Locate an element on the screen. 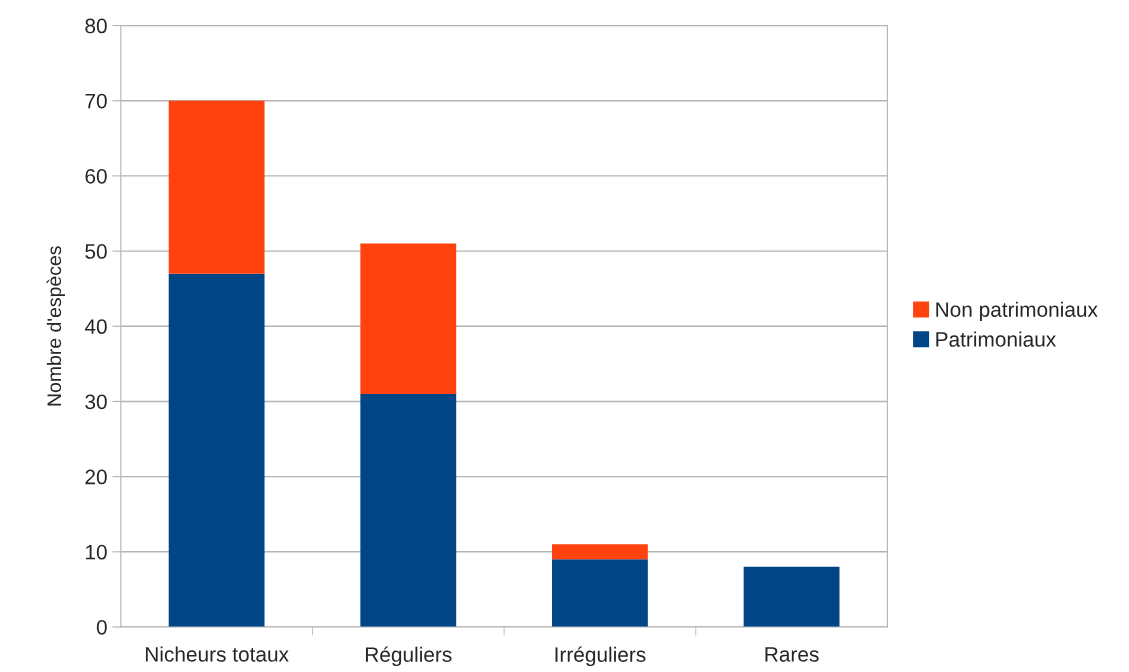 This screenshot has height=672, width=1129. y-axis-title: Nombre d'espèces is located at coordinates (55, 326).